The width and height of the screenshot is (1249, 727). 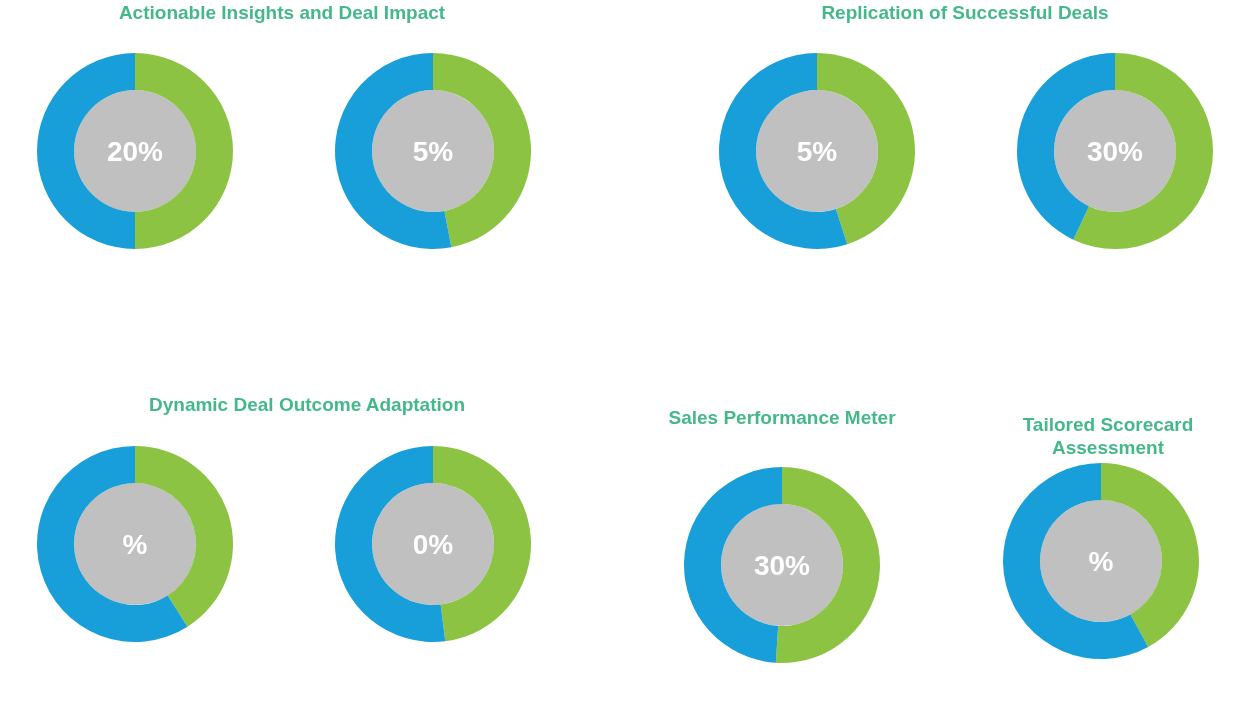 I want to click on text: Actionable Insights and Deal Impact, so click(x=282, y=12).